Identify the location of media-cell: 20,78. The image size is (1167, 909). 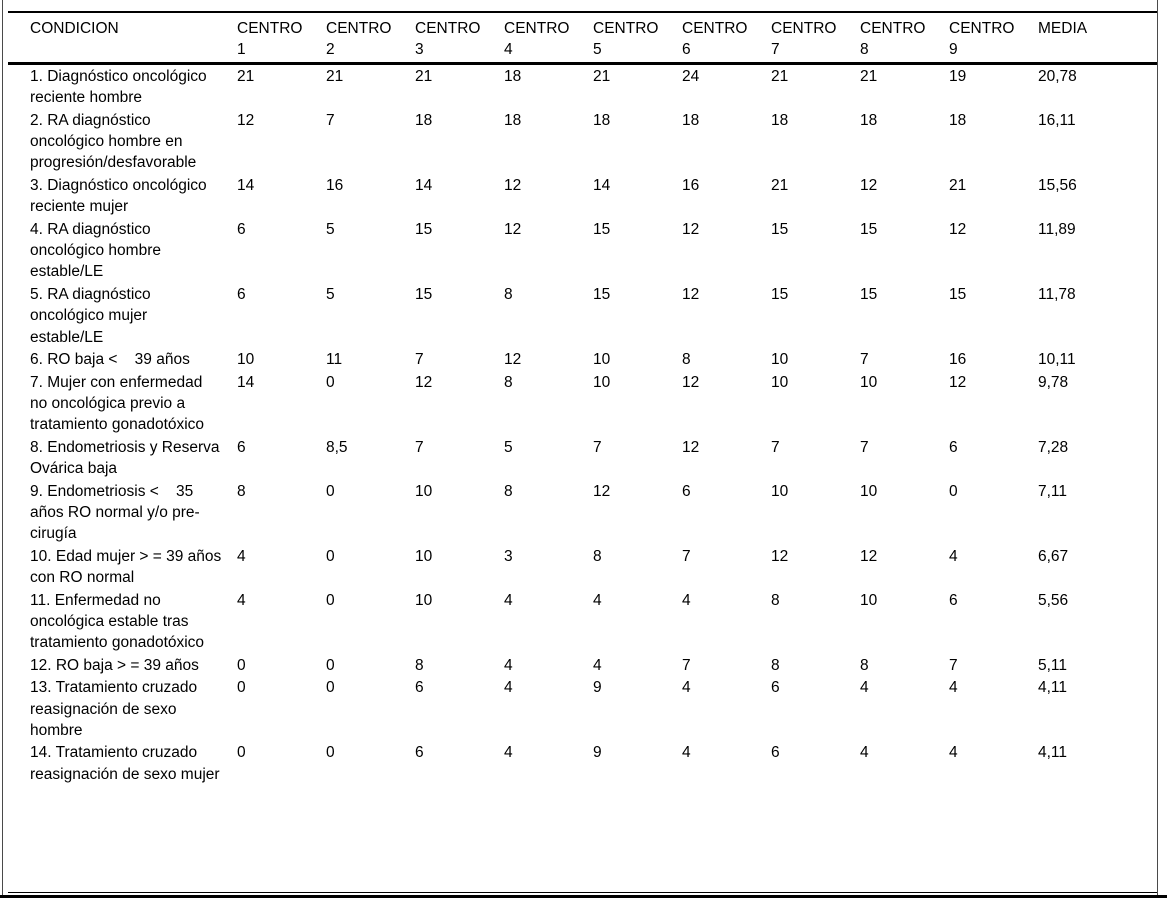
(1057, 76).